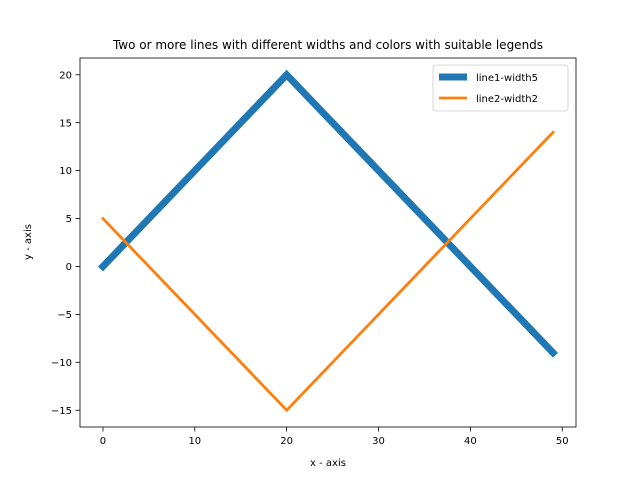 The image size is (640, 480). What do you see at coordinates (61, 411) in the screenshot?
I see `y-tick-label: −15` at bounding box center [61, 411].